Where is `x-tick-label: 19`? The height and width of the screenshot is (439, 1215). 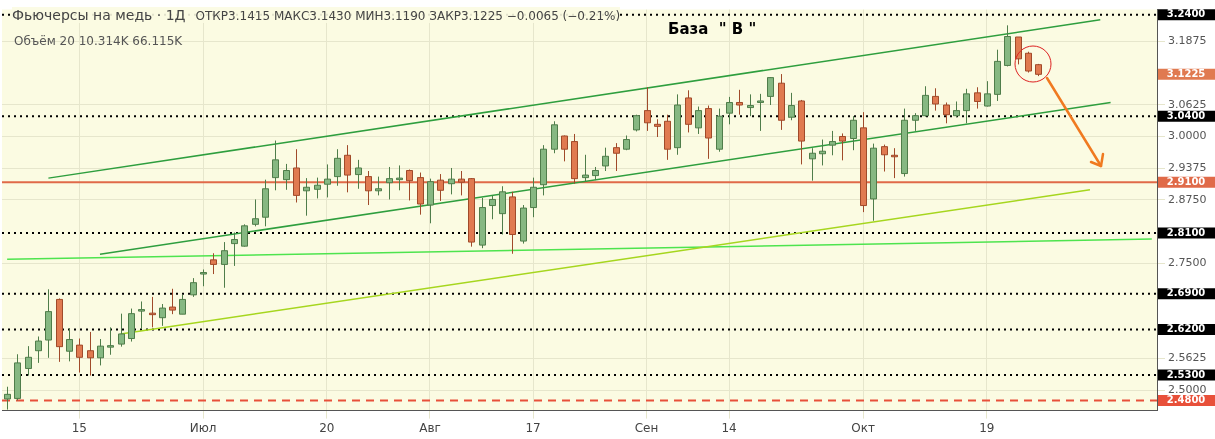 x-tick-label: 19 is located at coordinates (987, 427).